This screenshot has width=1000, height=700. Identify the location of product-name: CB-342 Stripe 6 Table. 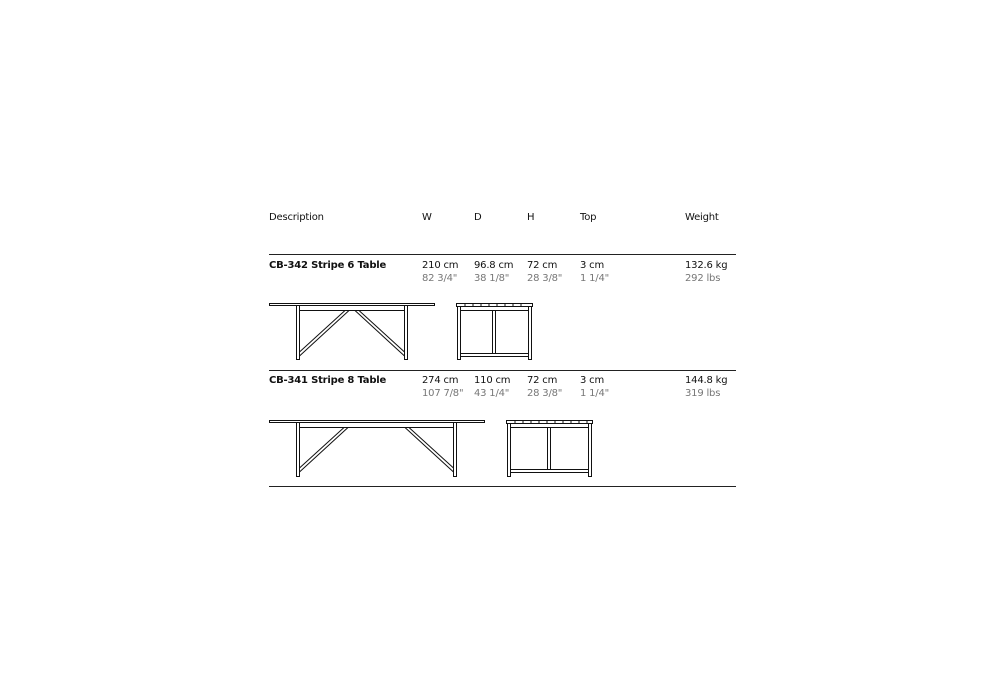
(328, 265).